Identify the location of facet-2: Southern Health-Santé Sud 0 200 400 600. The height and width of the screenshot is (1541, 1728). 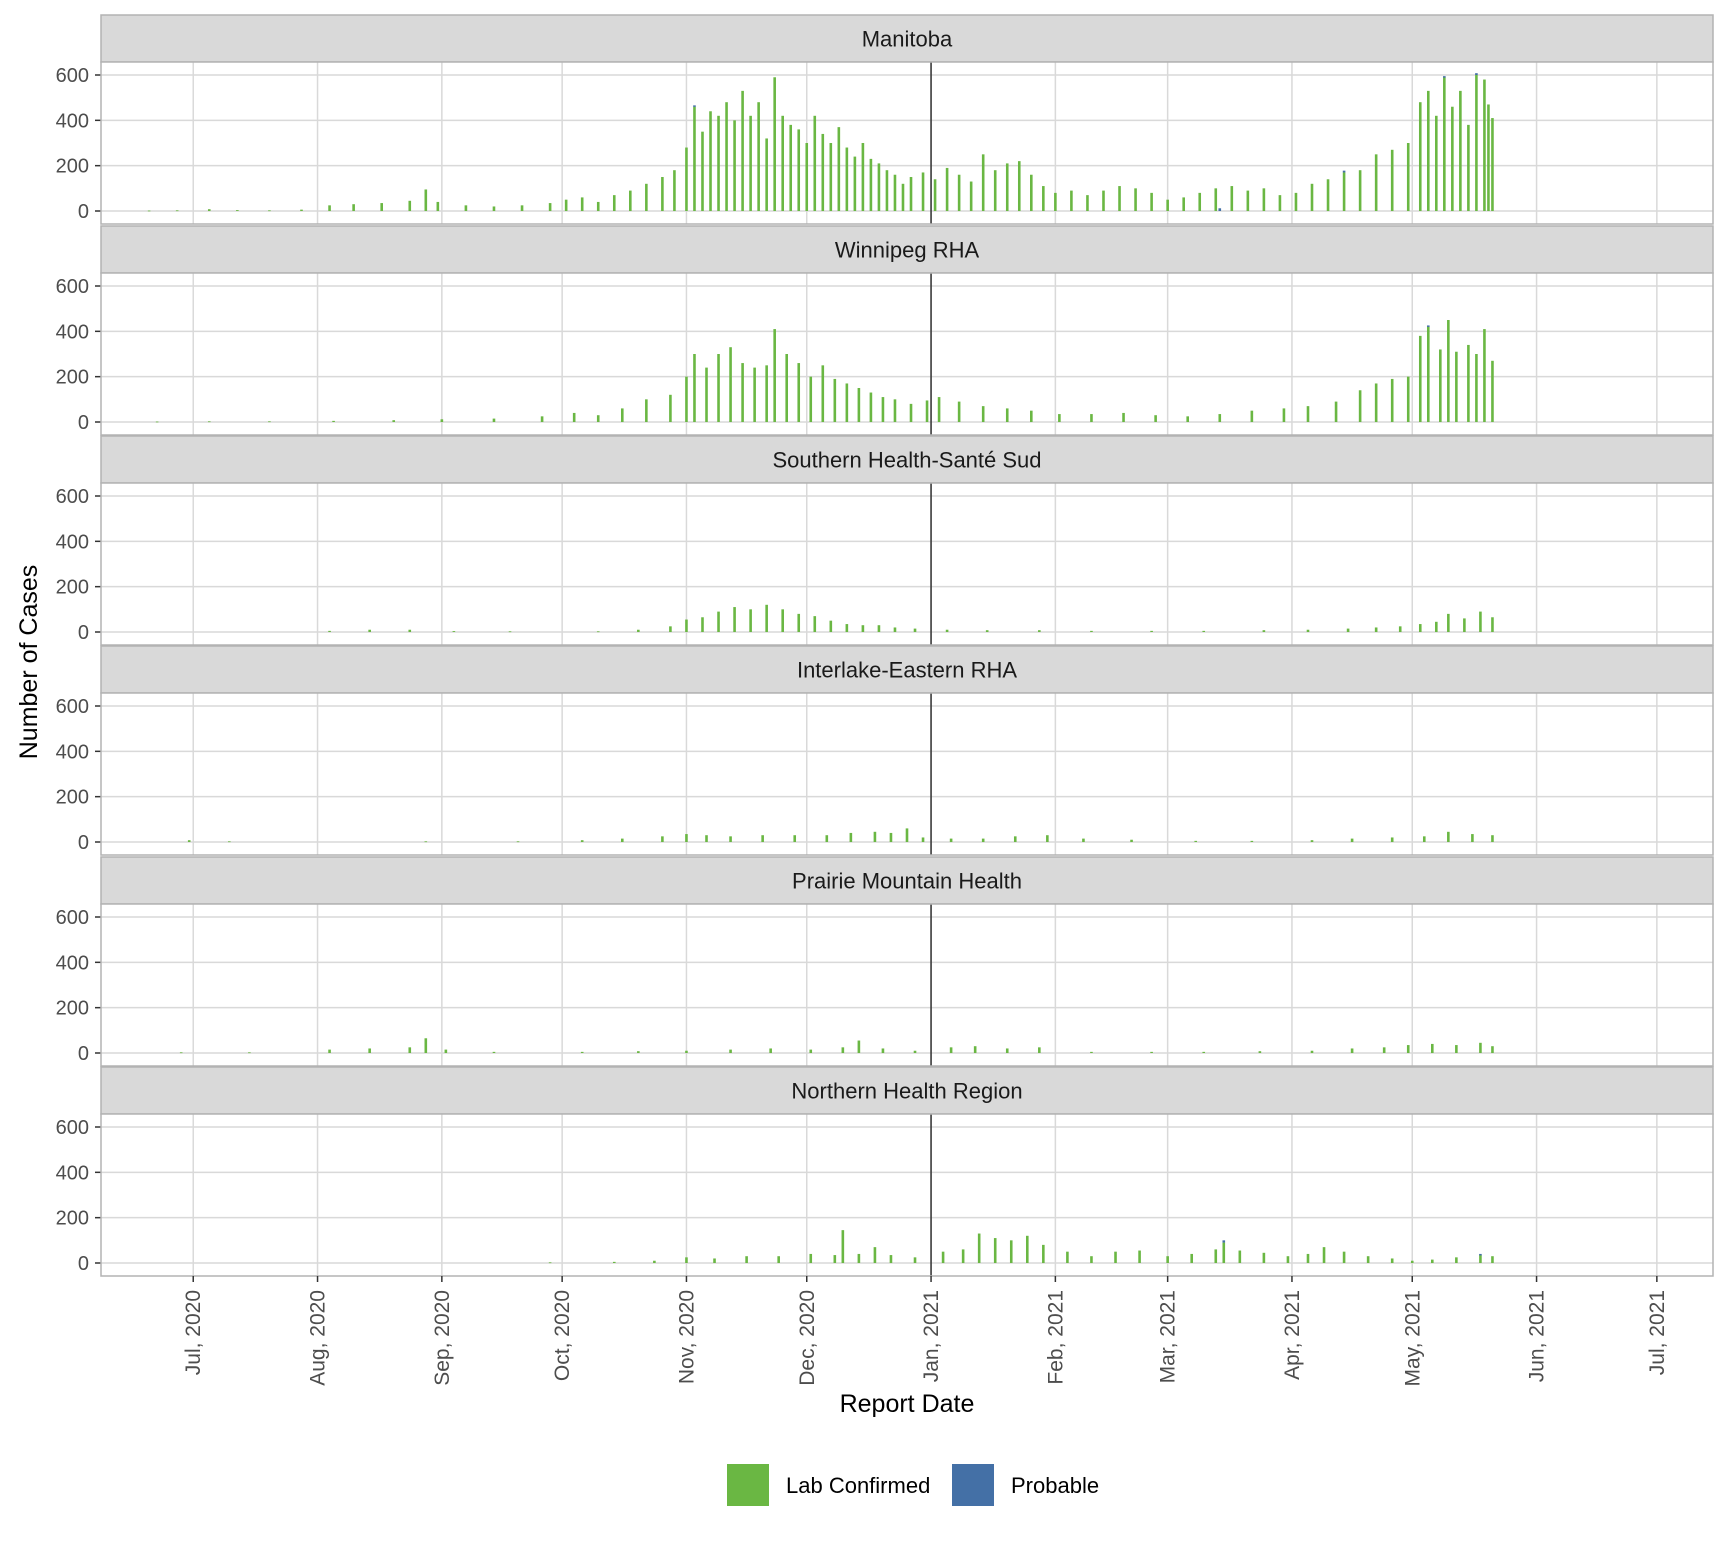
(885, 540).